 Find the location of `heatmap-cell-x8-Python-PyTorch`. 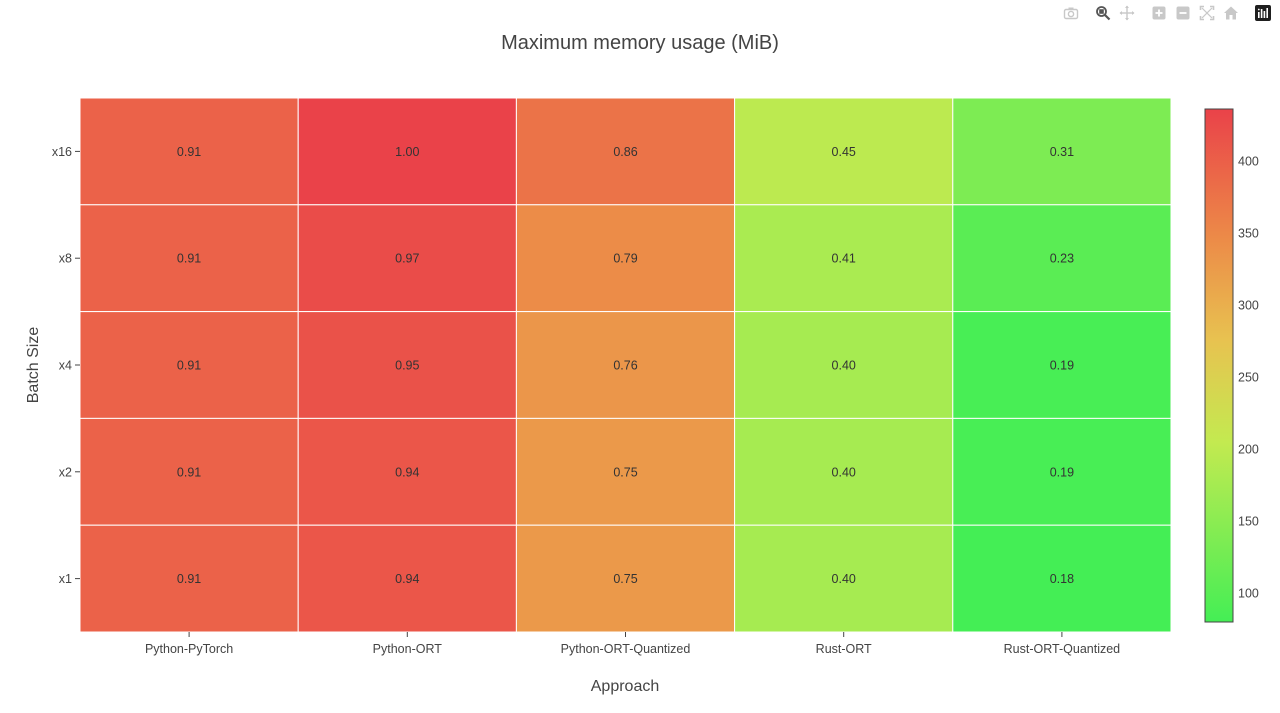

heatmap-cell-x8-Python-PyTorch is located at coordinates (189, 258).